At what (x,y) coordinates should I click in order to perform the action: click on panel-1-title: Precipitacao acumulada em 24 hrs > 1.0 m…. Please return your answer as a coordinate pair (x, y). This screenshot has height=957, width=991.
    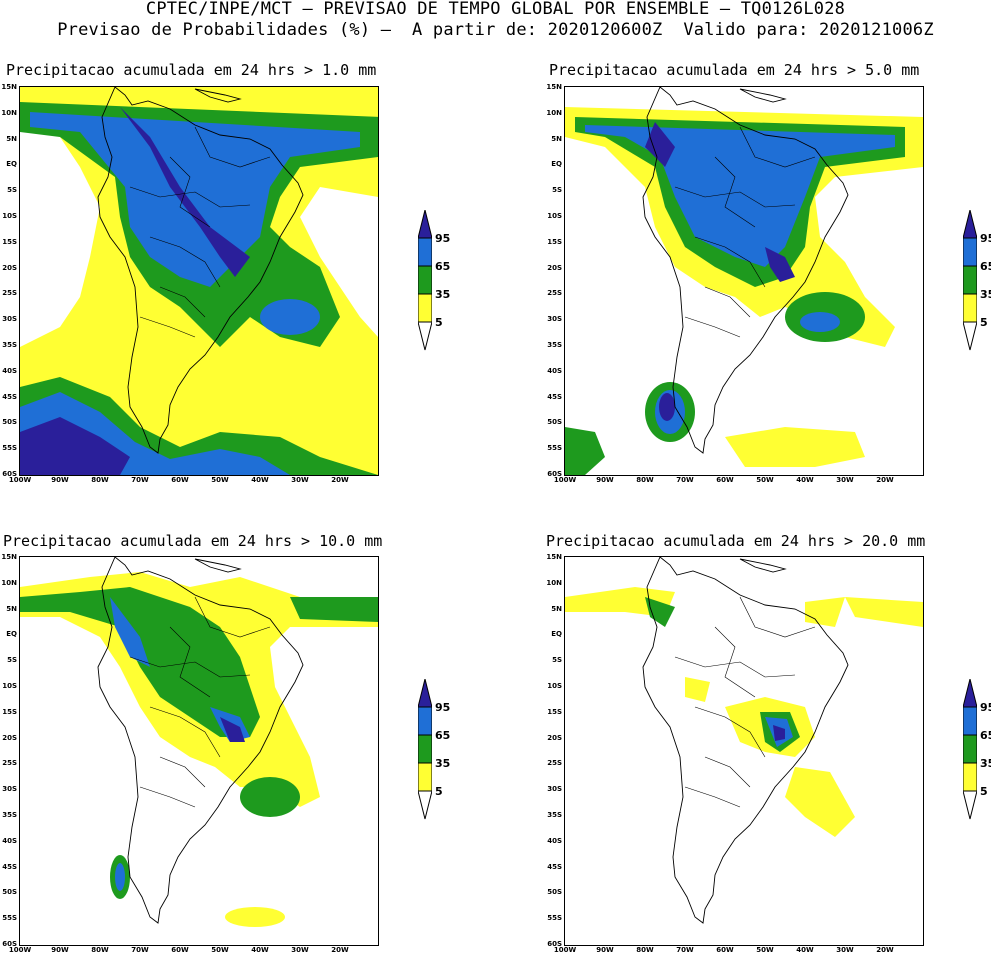
    Looking at the image, I should click on (191, 70).